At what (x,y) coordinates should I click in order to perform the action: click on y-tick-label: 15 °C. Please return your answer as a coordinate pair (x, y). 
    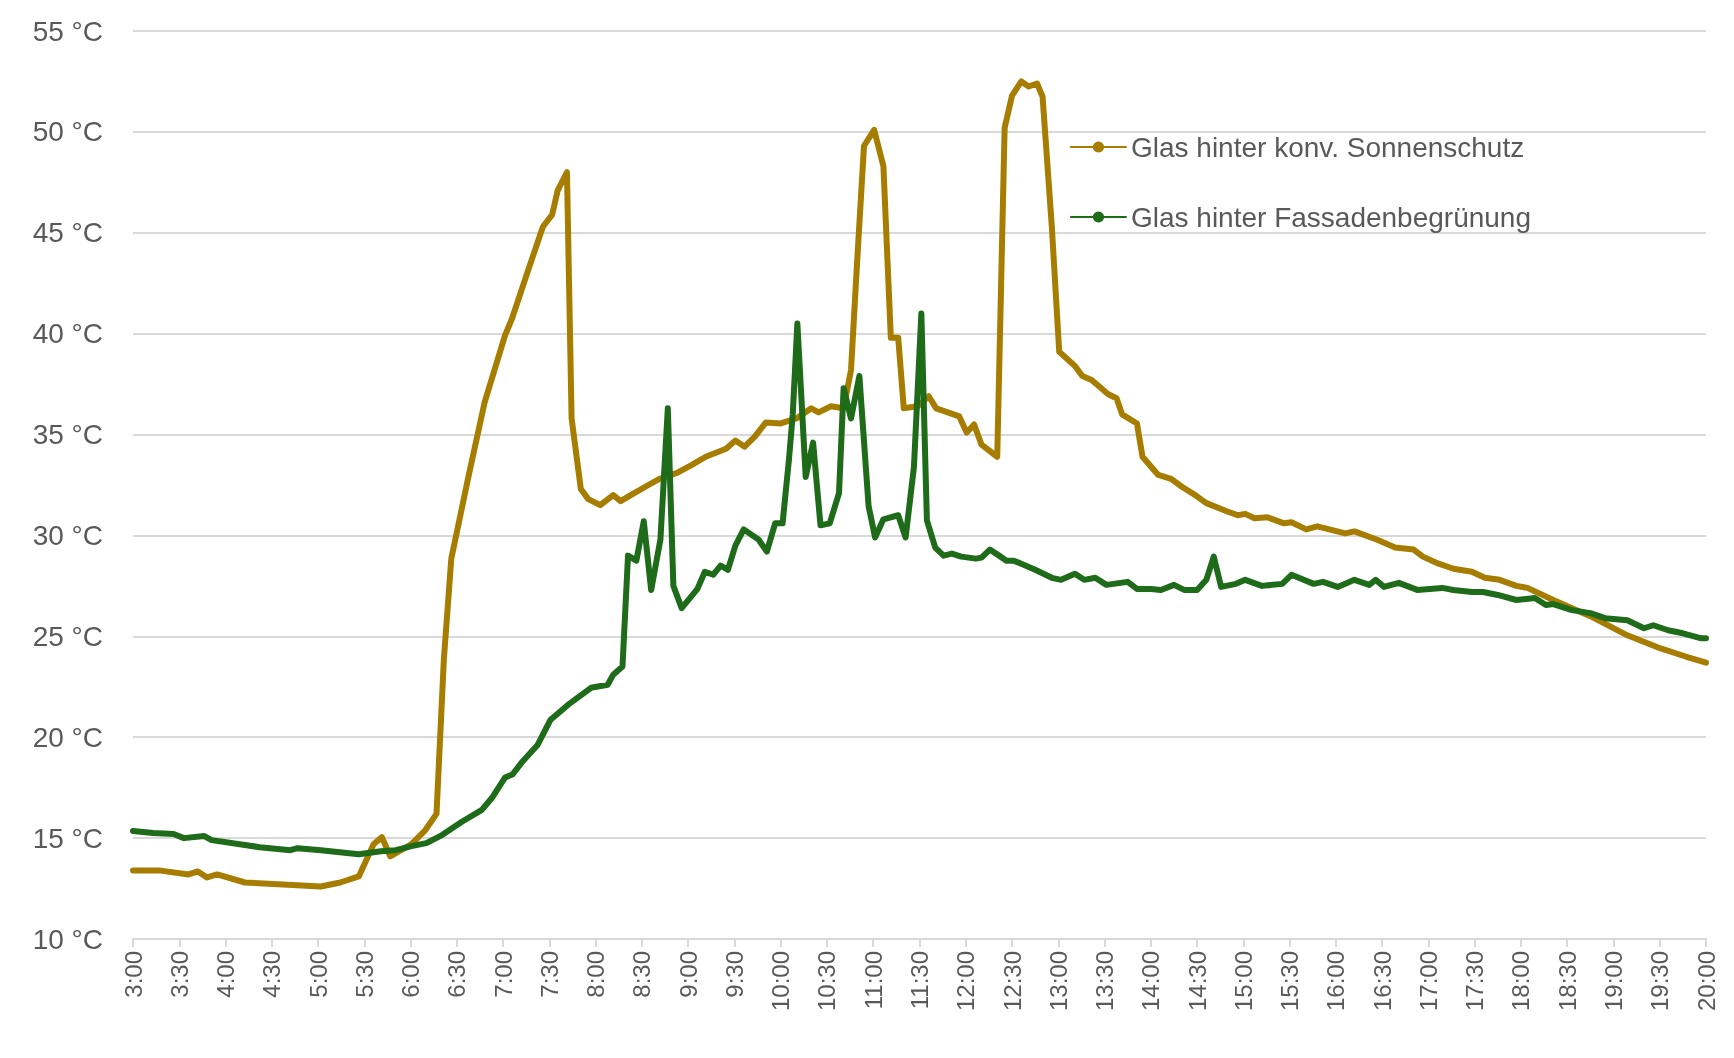
    Looking at the image, I should click on (67, 838).